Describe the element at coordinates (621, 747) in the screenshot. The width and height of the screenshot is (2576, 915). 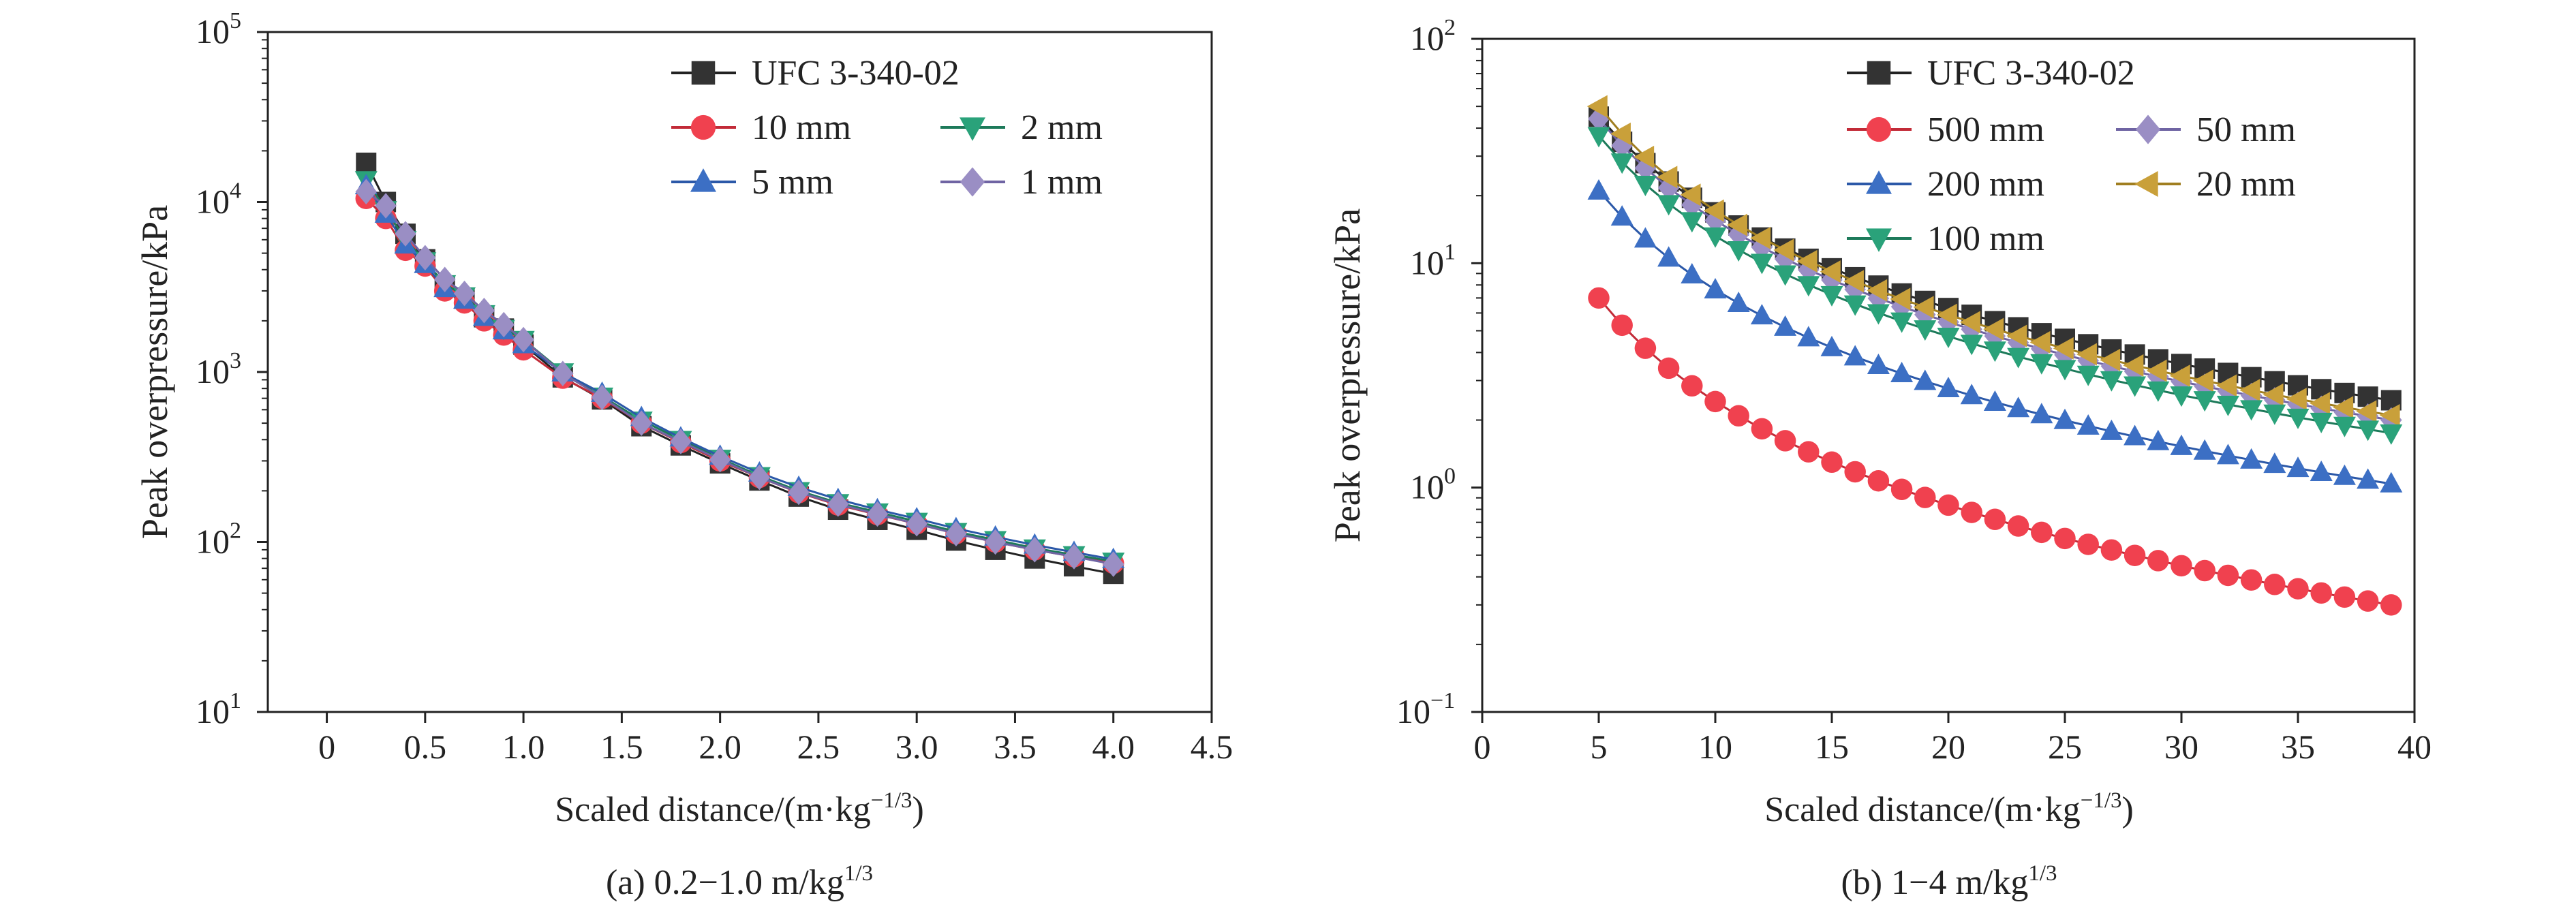
I see `x-tick-label: 1.5` at that location.